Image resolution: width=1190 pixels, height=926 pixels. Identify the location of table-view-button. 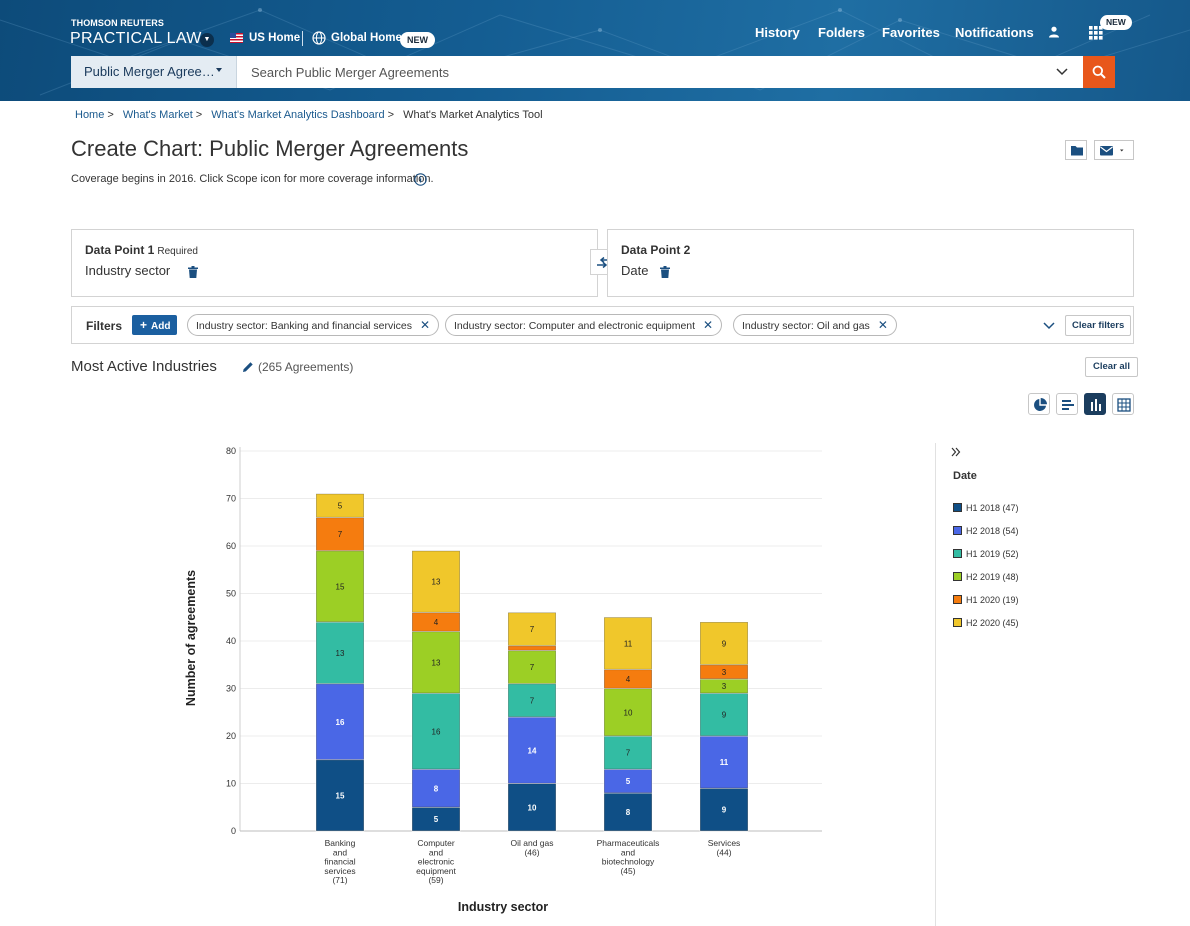
(1123, 404).